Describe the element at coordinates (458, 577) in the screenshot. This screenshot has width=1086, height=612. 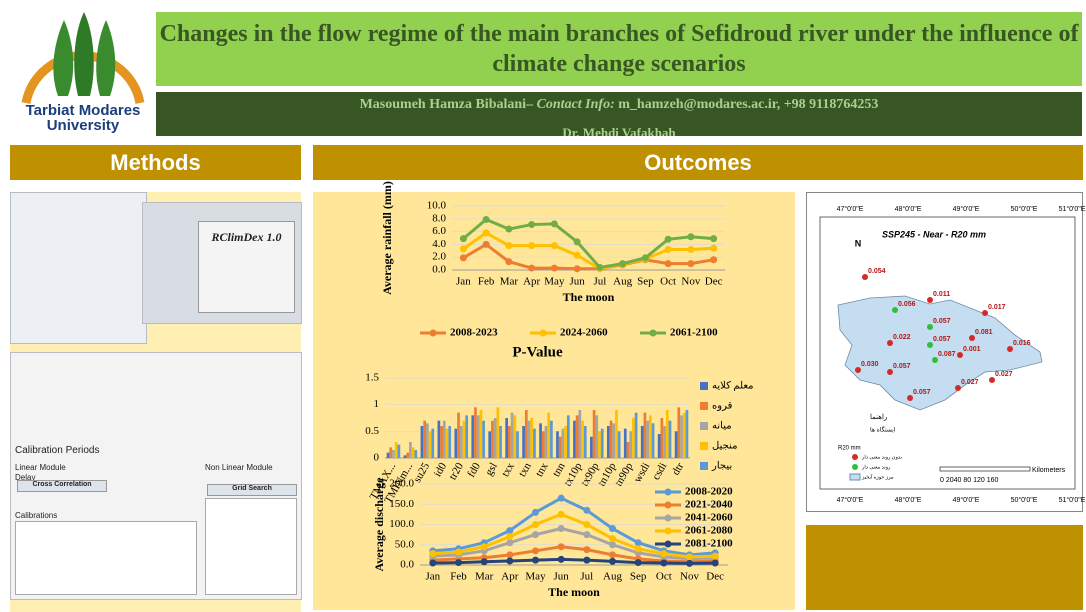
I see `x-tick-label: Feb` at that location.